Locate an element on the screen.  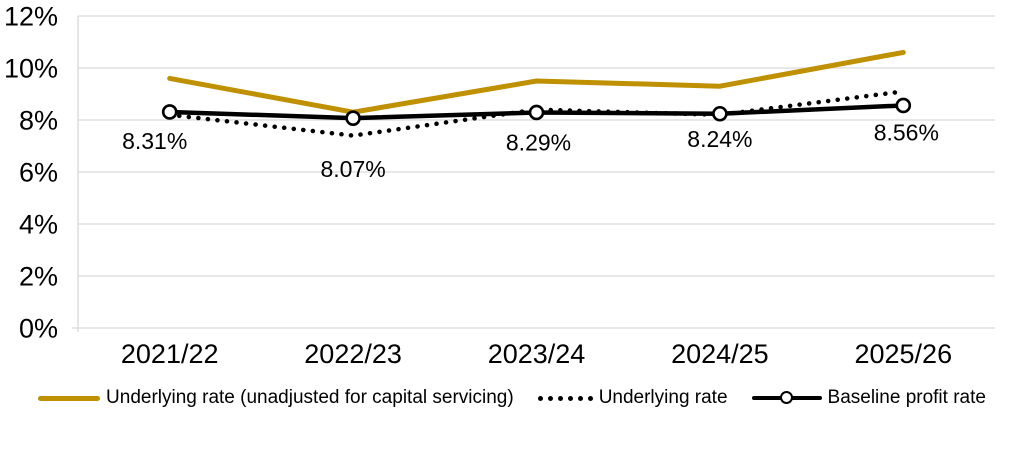
x-axis-category-label: 2025/26 is located at coordinates (903, 354).